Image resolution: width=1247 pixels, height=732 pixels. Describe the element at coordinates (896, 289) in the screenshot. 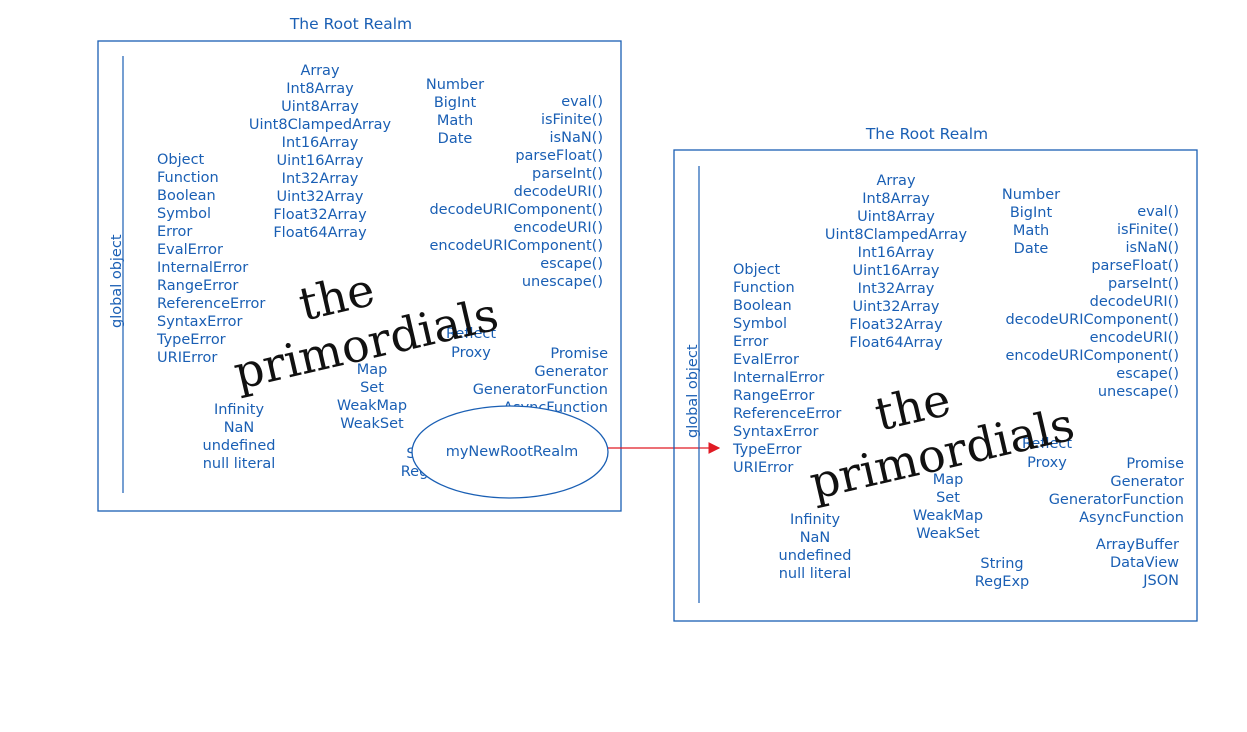

I see `right-typed-array-item: Int32Array` at that location.